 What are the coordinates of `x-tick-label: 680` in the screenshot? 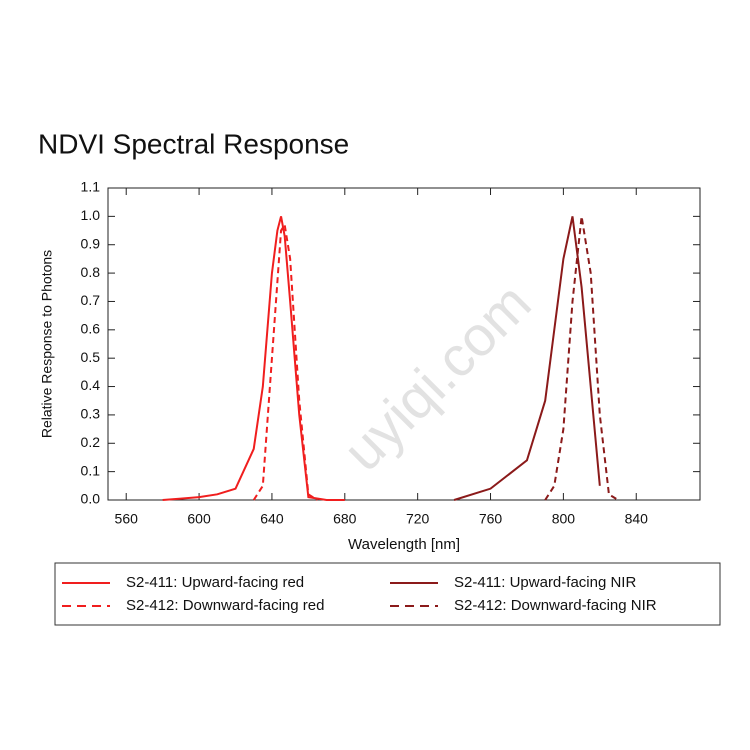 It's located at (345, 519).